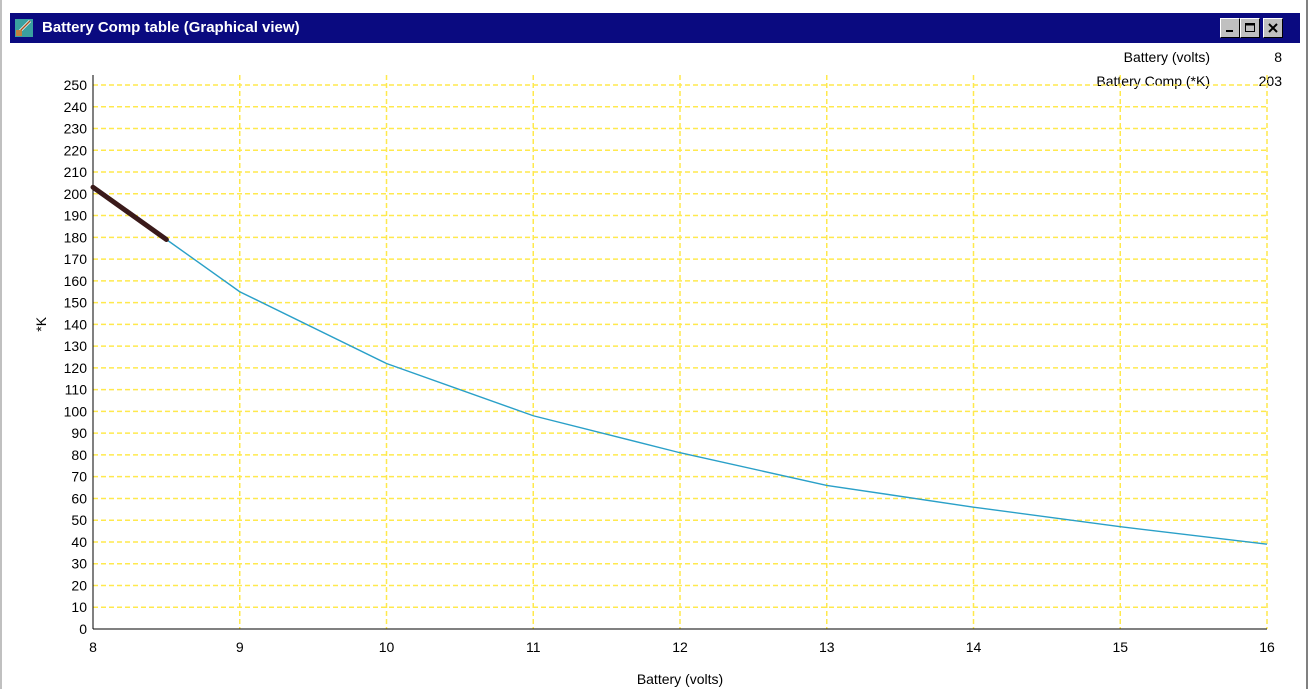 The width and height of the screenshot is (1308, 689). What do you see at coordinates (240, 647) in the screenshot?
I see `x-tick-label: 9` at bounding box center [240, 647].